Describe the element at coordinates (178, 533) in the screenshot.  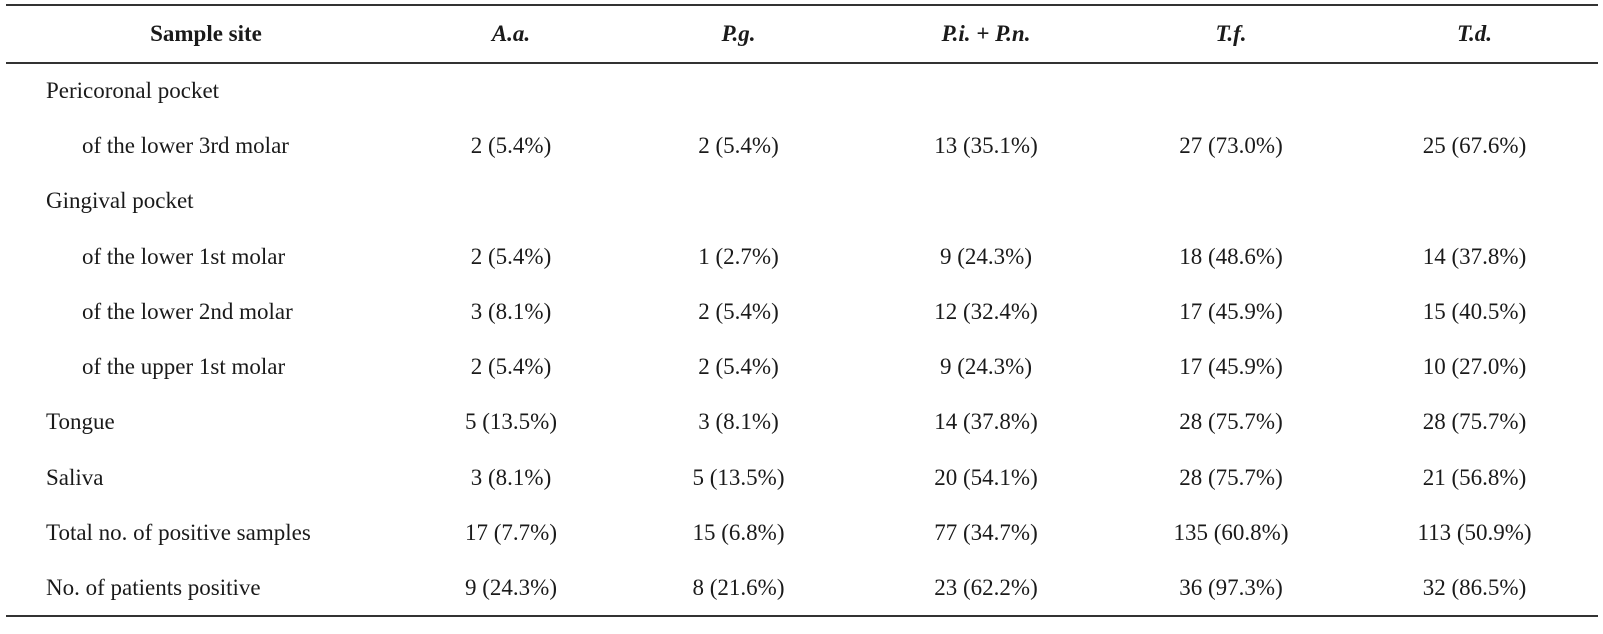
I see `row-label: Total no. of positive samples` at that location.